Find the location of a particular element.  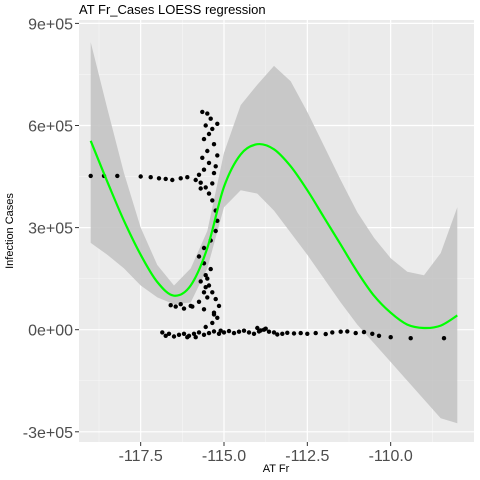

x-axis-ticks: -117.5 -115.0 -112.5 -110.0 is located at coordinates (266, 453).